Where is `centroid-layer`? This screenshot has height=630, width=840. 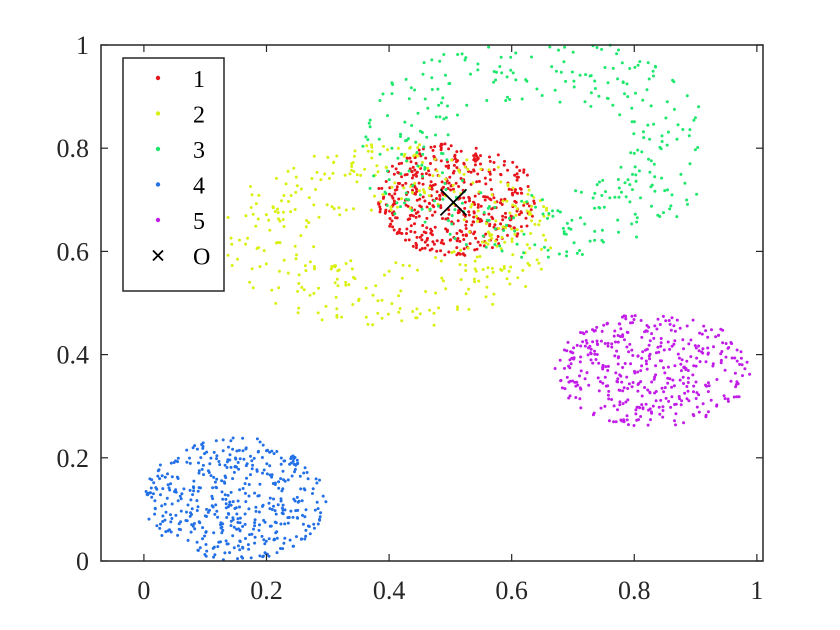 centroid-layer is located at coordinates (453, 202).